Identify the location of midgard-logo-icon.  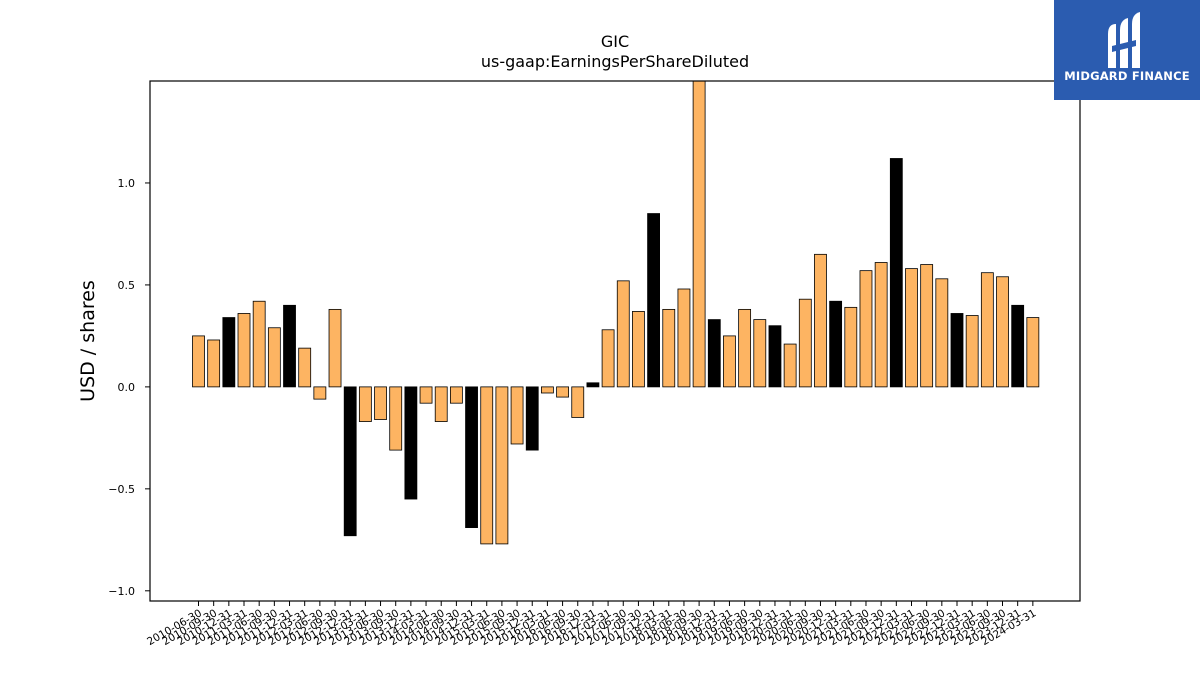
(1124, 40).